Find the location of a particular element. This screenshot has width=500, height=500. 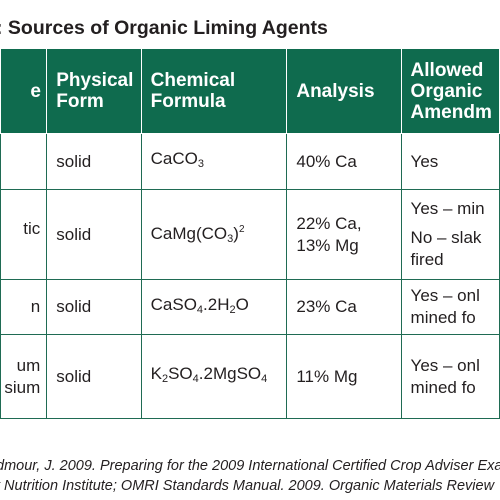

cell-analysis: 11% Mg is located at coordinates (344, 376).